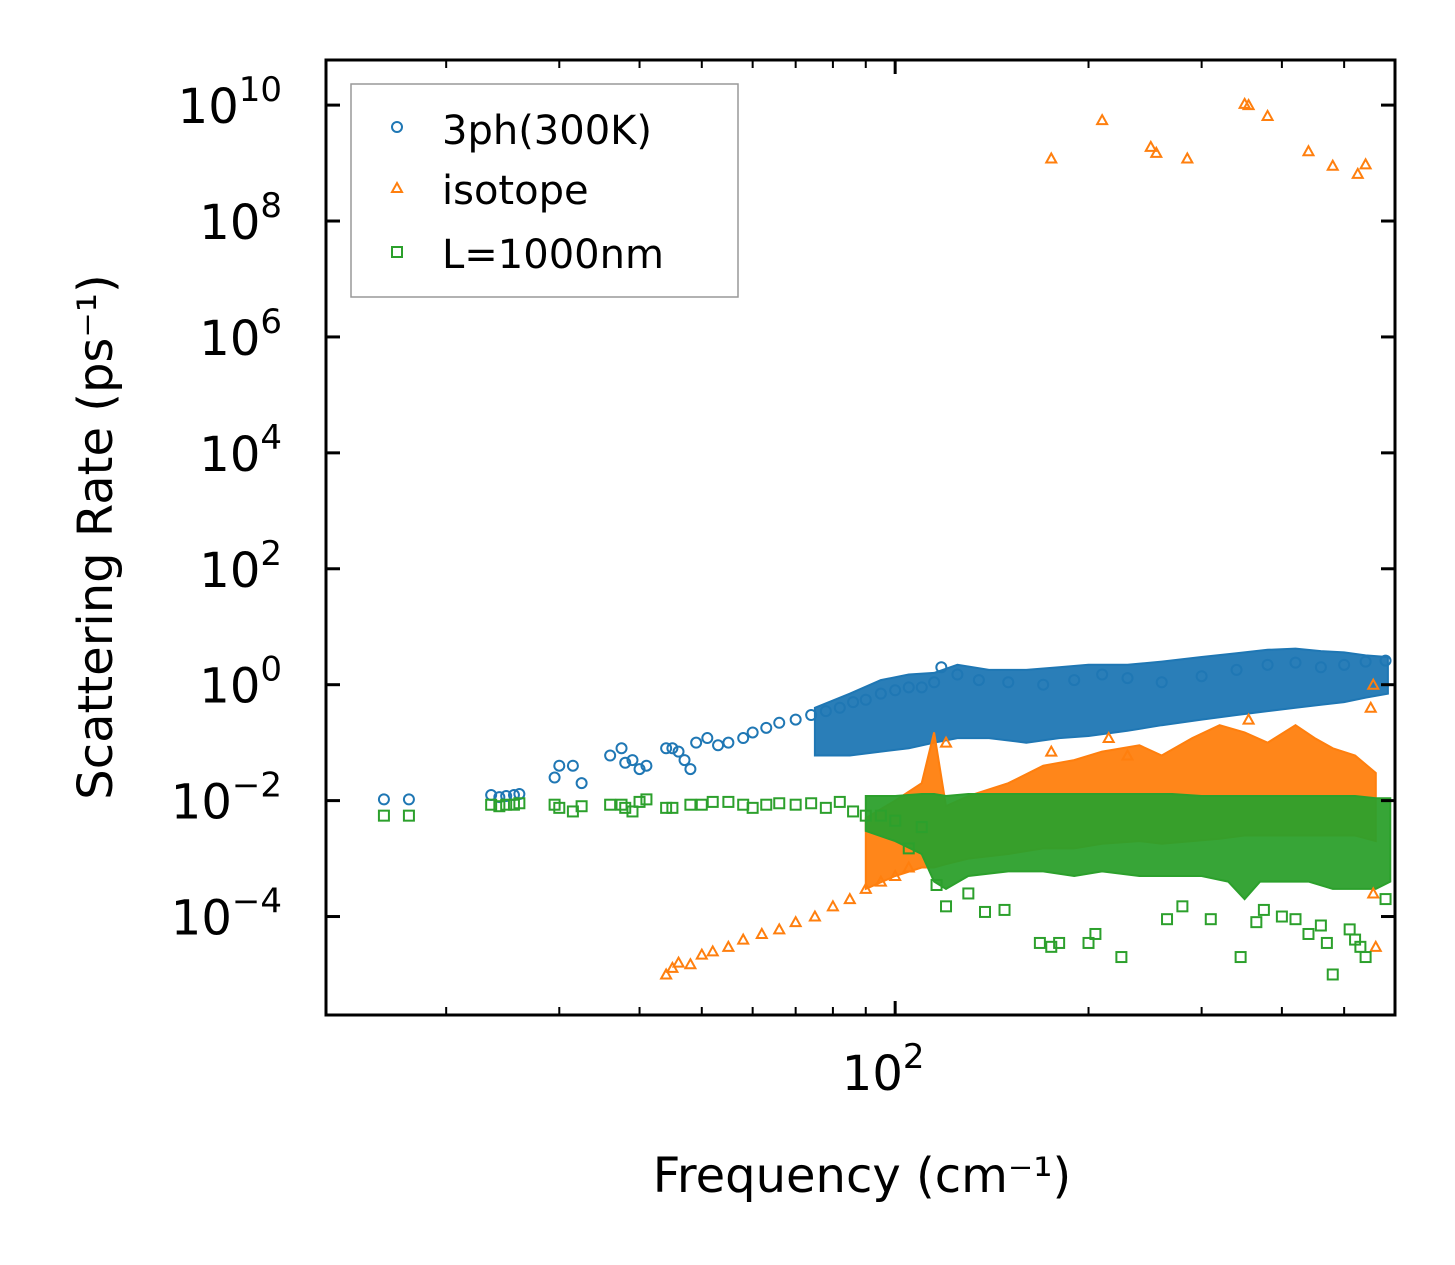  What do you see at coordinates (96, 537) in the screenshot?
I see `y-axis-label: Scattering Rate (ps⁻¹)` at bounding box center [96, 537].